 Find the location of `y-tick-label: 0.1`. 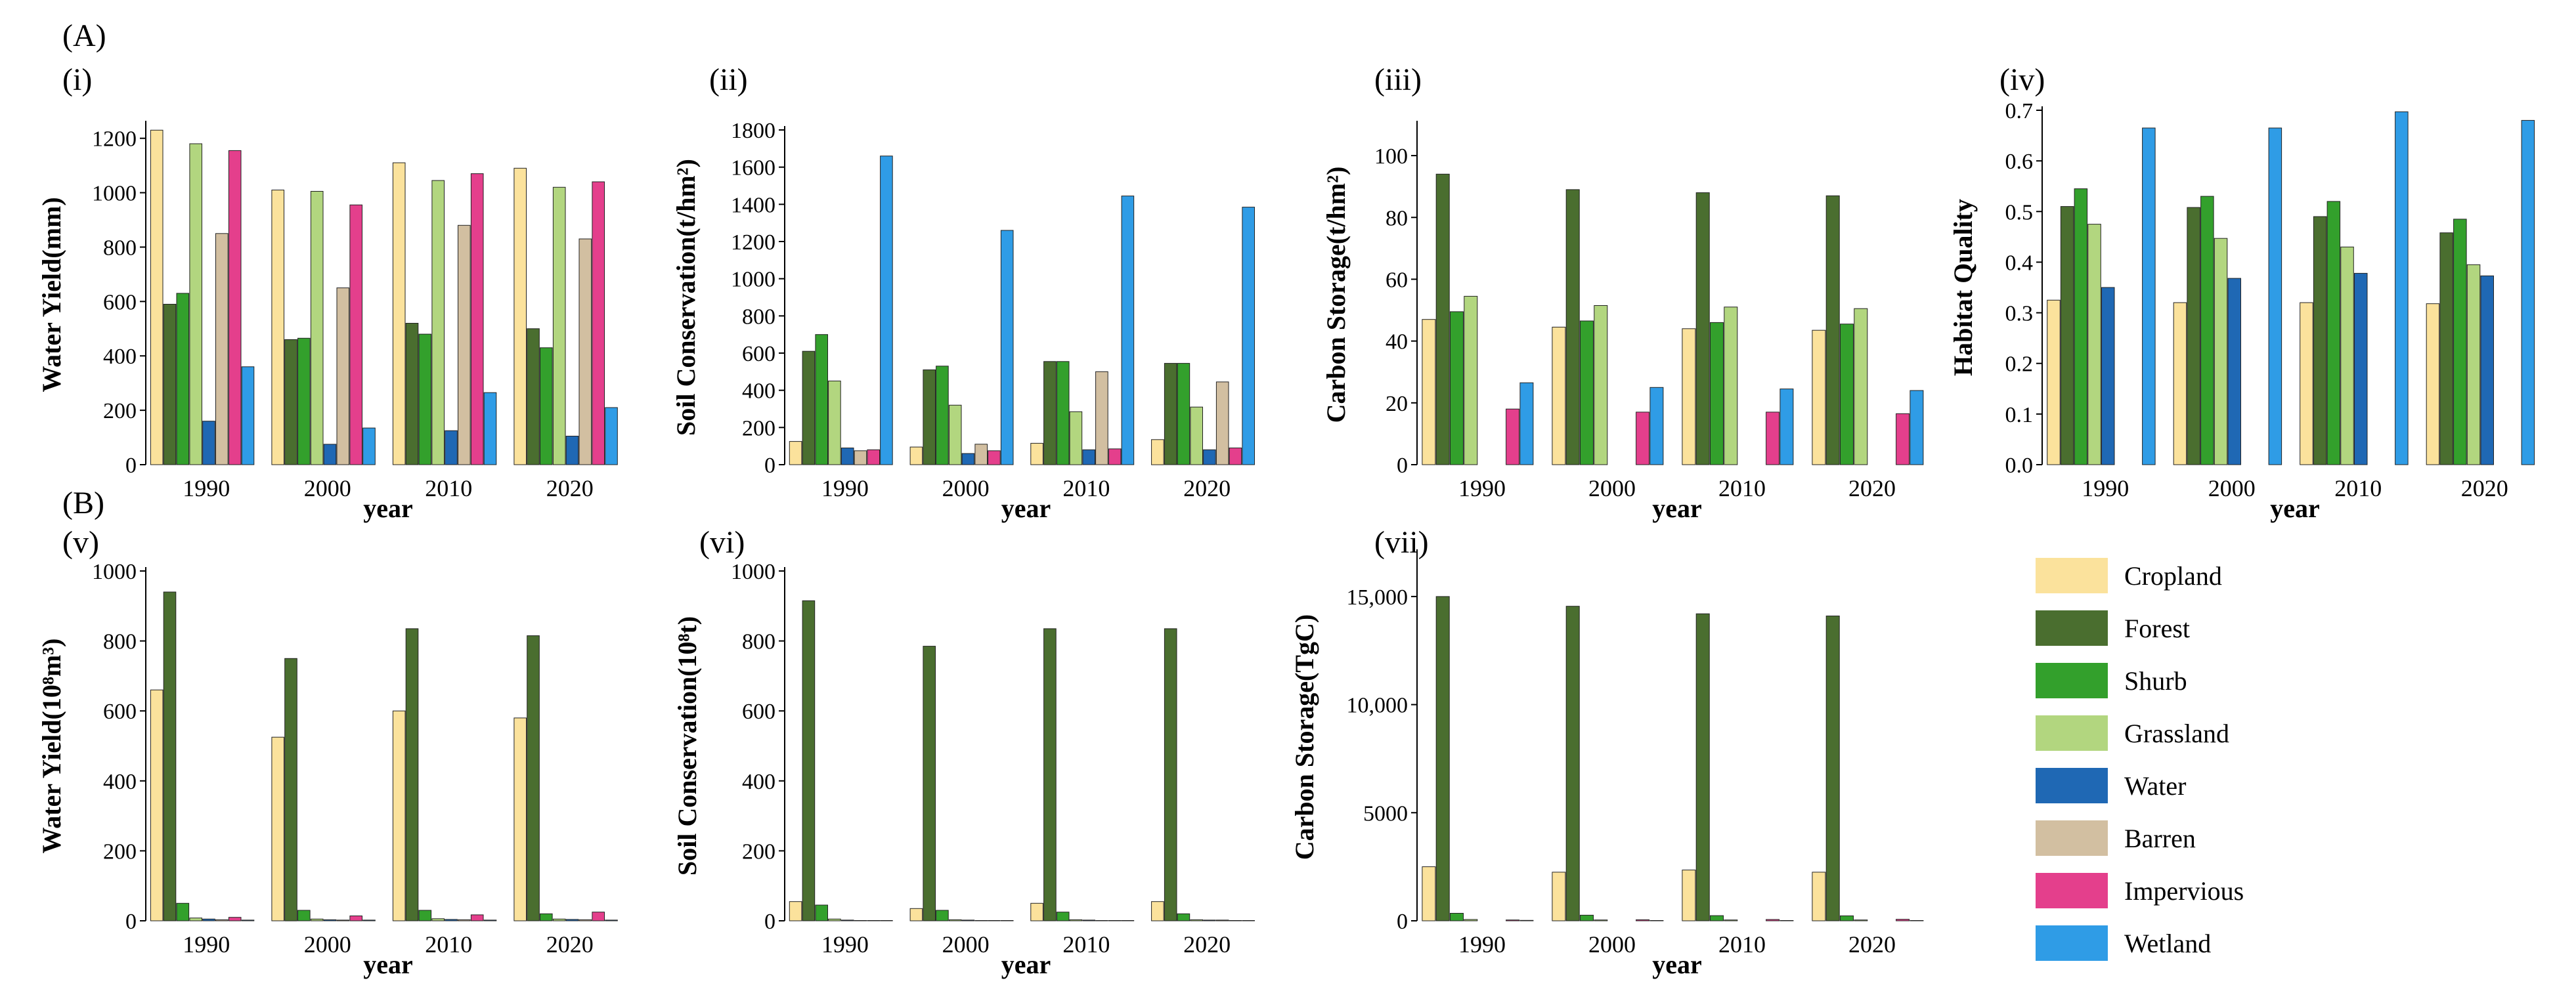

y-tick-label: 0.1 is located at coordinates (2020, 415).